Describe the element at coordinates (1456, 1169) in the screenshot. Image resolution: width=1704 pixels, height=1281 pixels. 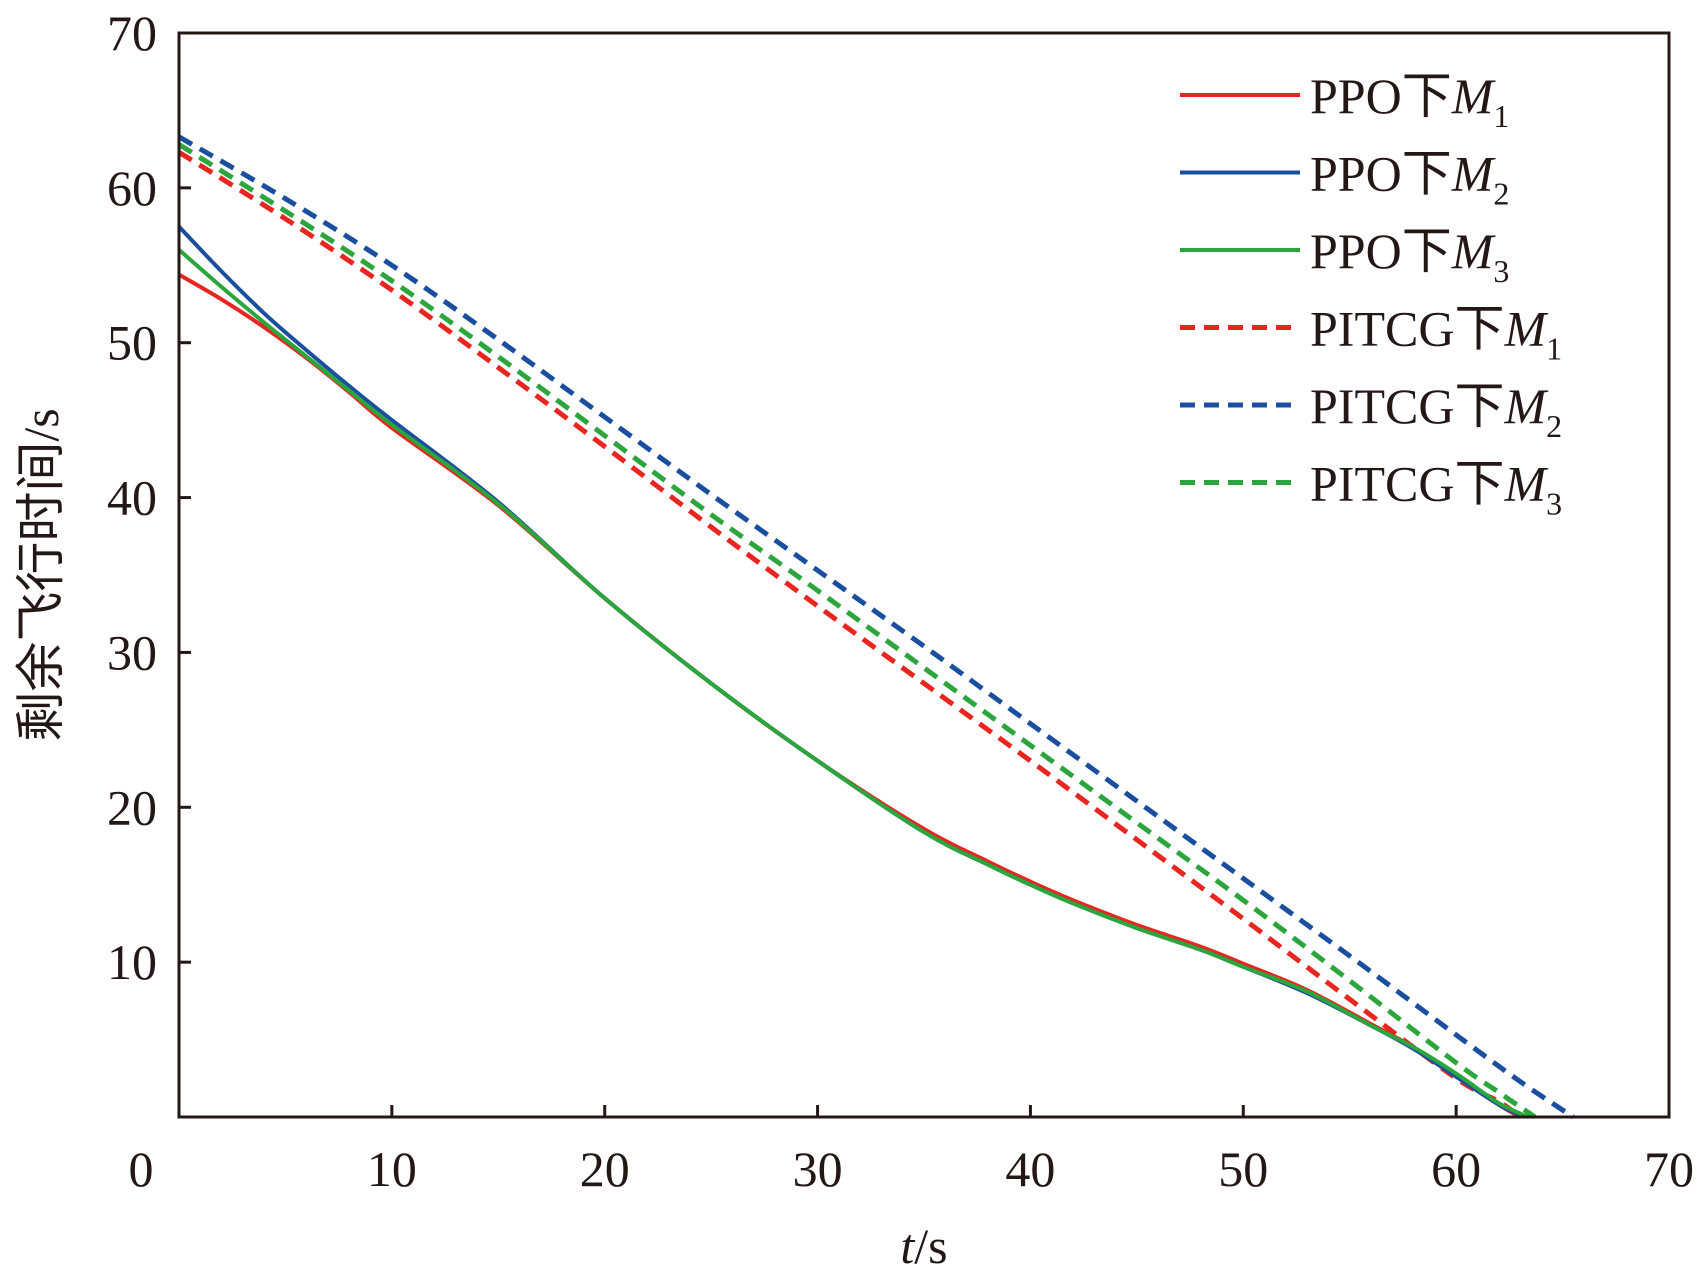
I see `x-tick-label: 60` at that location.